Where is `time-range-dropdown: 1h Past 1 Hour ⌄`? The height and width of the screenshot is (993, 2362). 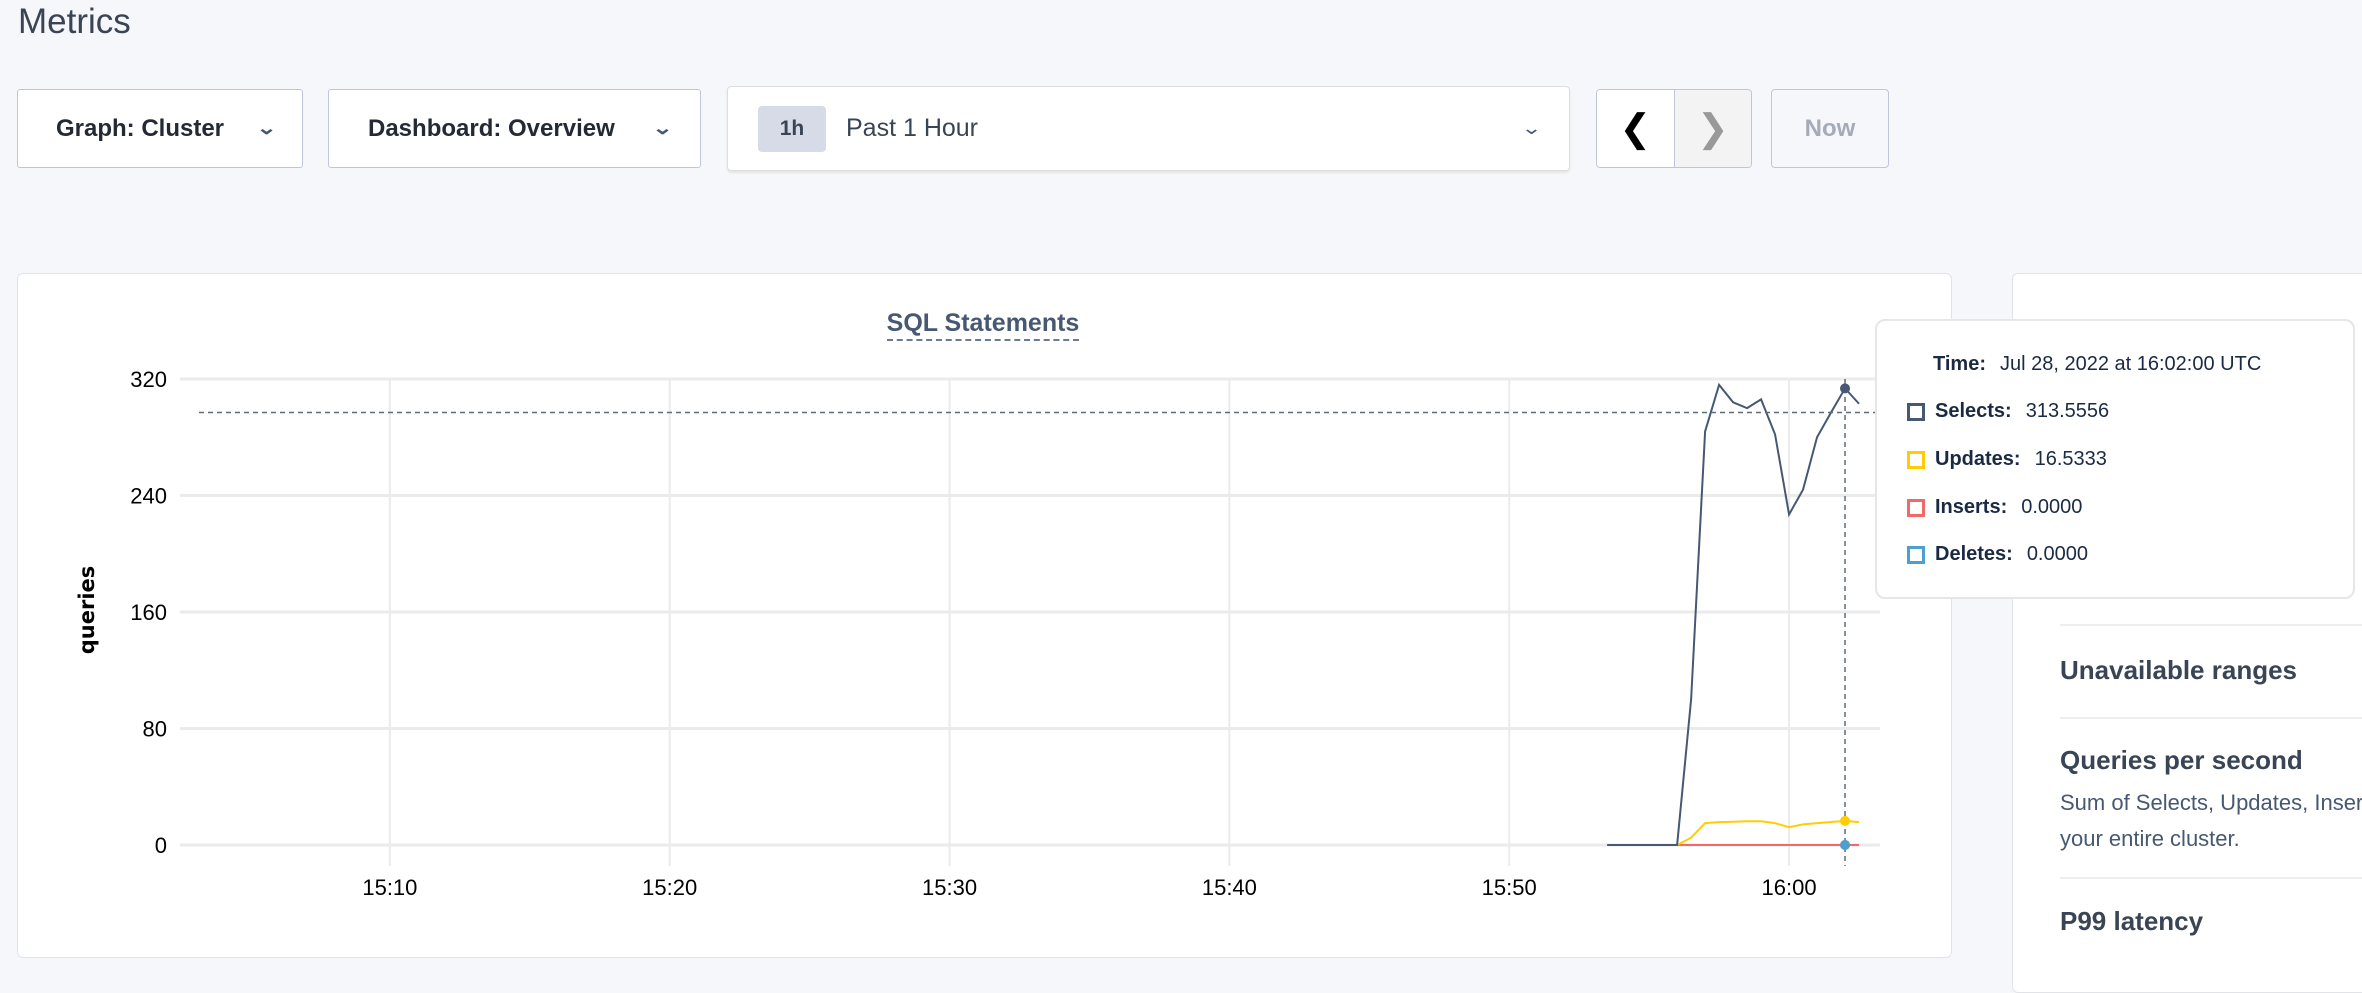
time-range-dropdown: 1h Past 1 Hour ⌄ is located at coordinates (1148, 128).